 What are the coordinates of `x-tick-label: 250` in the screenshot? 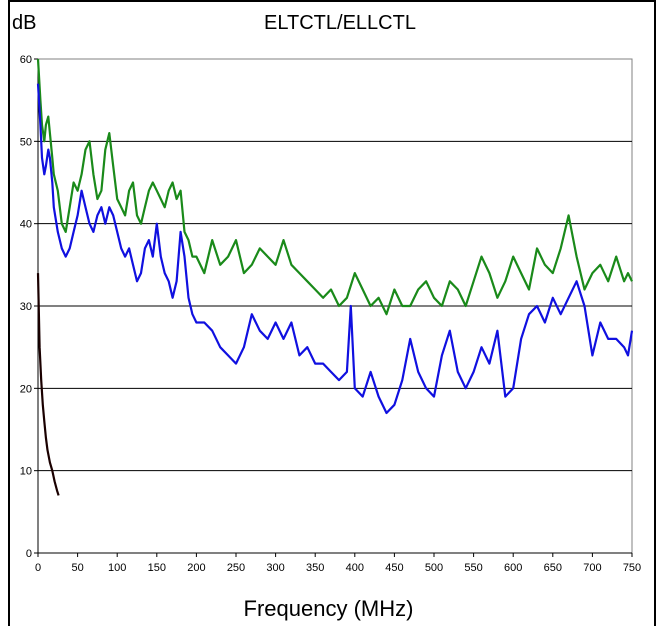 It's located at (236, 568).